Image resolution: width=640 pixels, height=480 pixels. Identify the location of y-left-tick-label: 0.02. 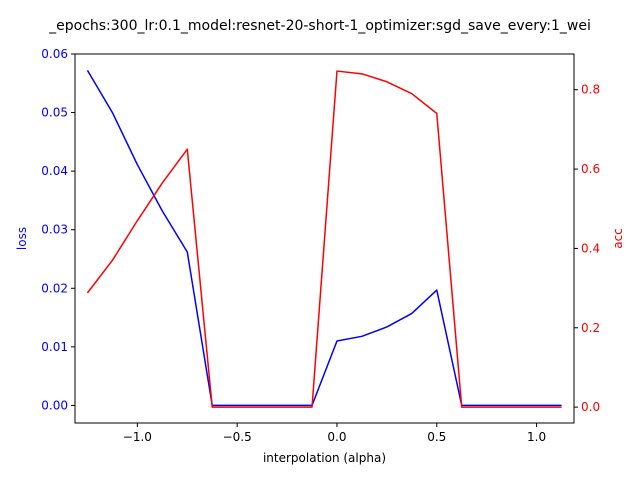
(54, 288).